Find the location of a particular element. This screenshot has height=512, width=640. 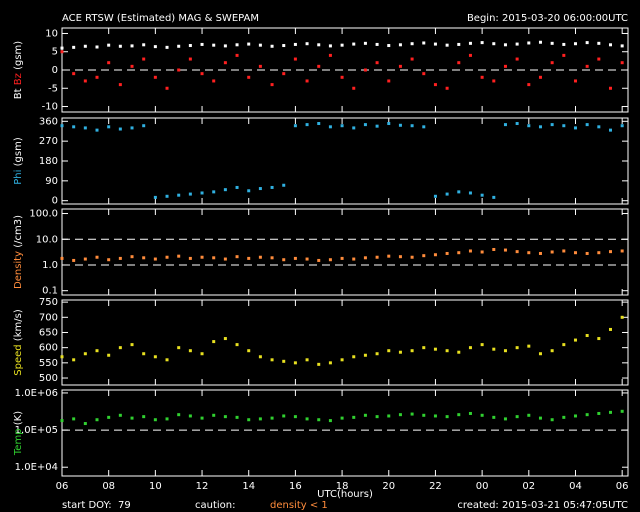

legend-entry: Phi is located at coordinates (18, 177).